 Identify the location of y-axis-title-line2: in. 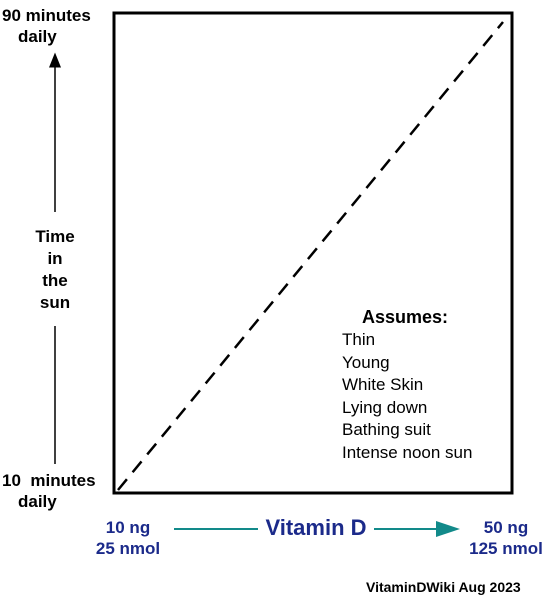
(55, 258).